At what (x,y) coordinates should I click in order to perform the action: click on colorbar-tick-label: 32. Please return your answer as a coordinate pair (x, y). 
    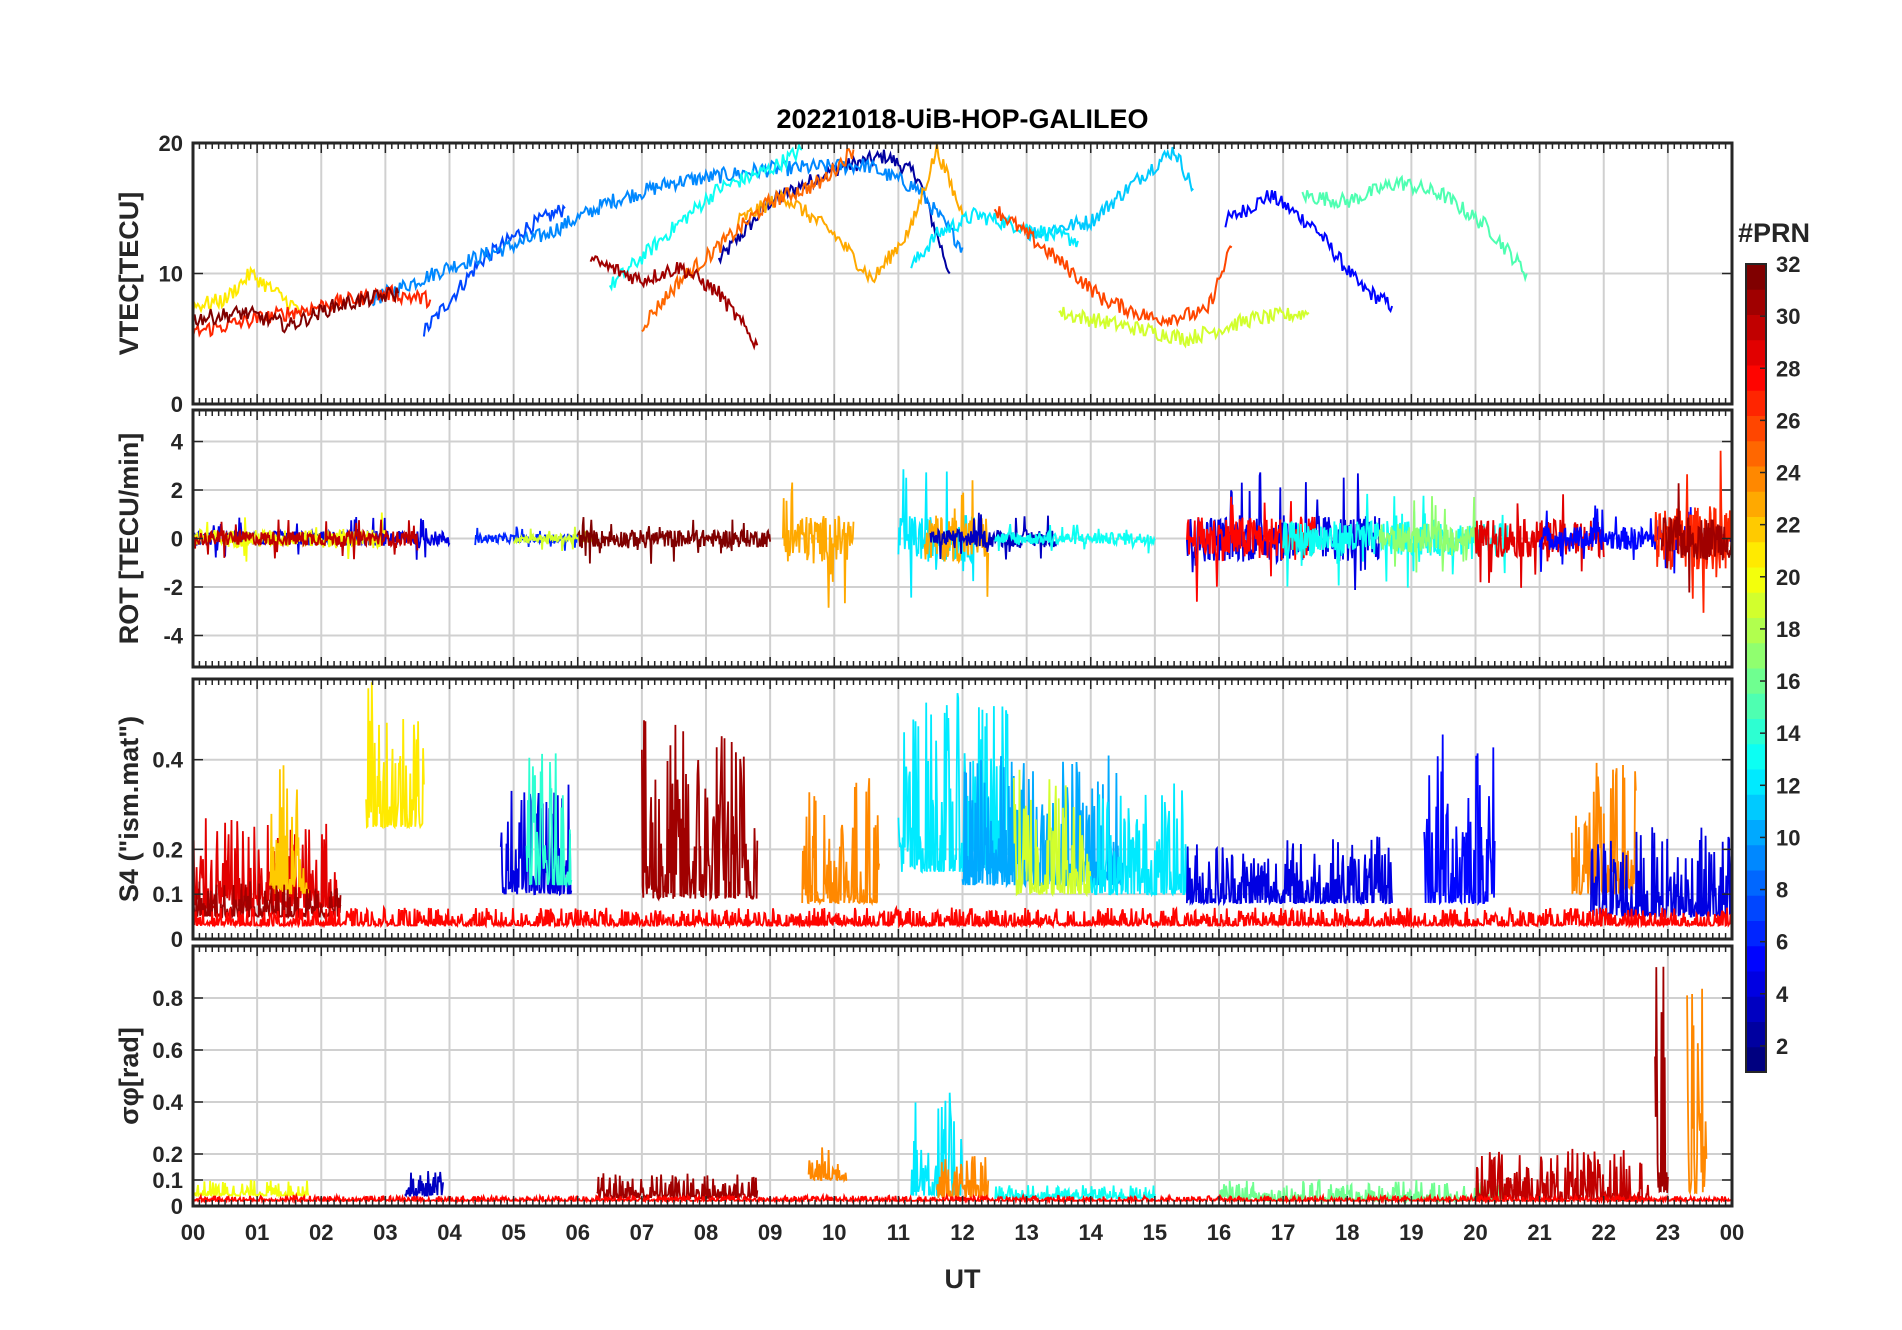
    Looking at the image, I should click on (1788, 264).